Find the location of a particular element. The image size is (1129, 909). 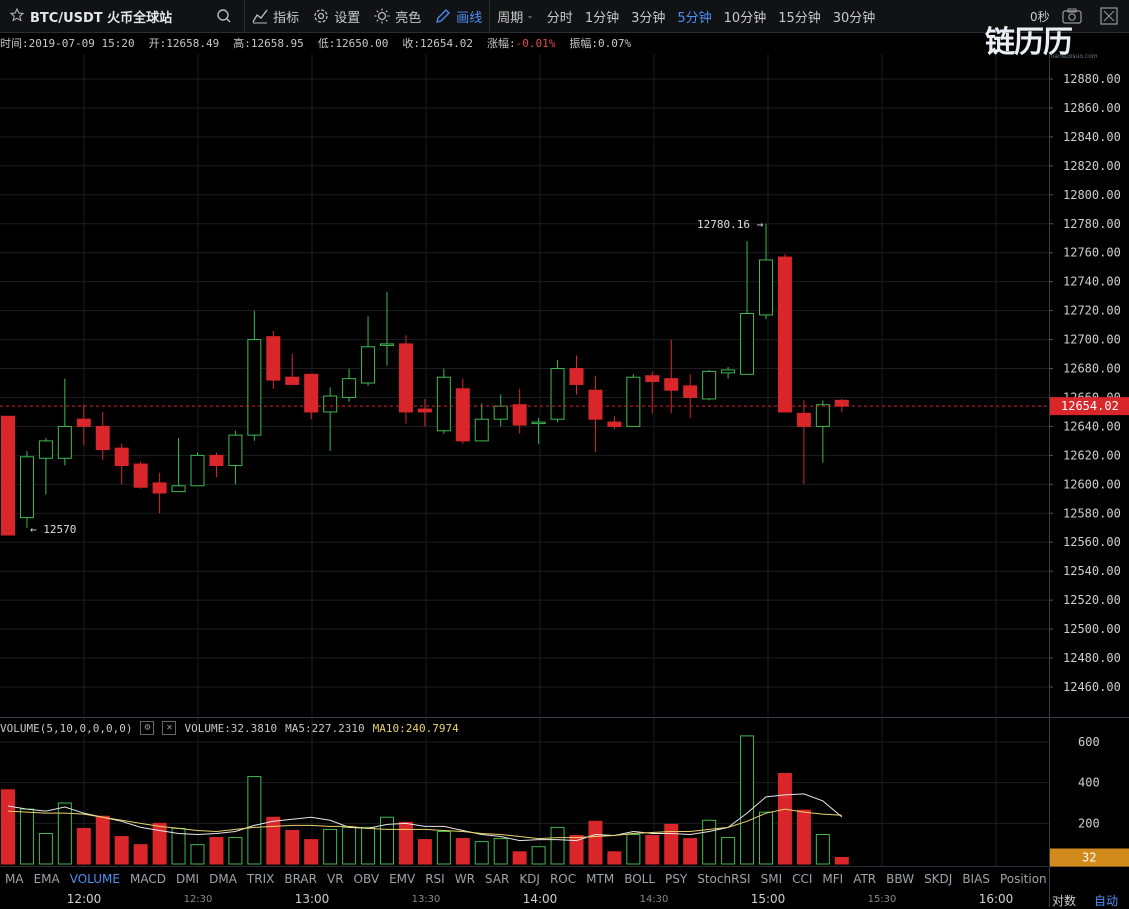

period-tab: 10分钟 is located at coordinates (745, 18).